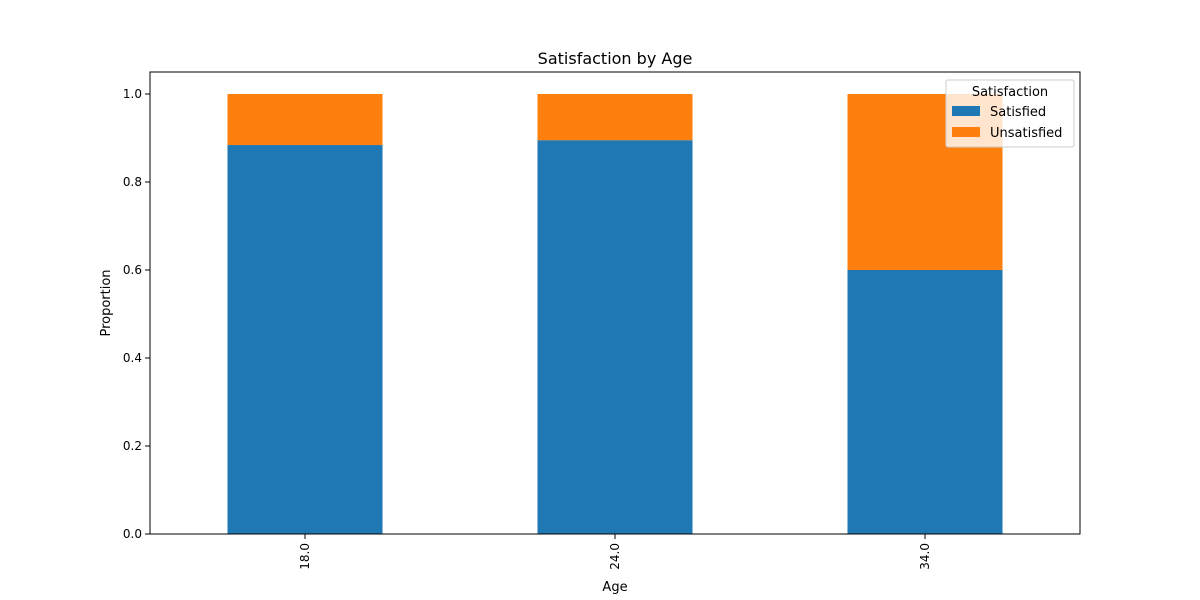  Describe the element at coordinates (1010, 92) in the screenshot. I see `legend-title: Satisfaction` at that location.